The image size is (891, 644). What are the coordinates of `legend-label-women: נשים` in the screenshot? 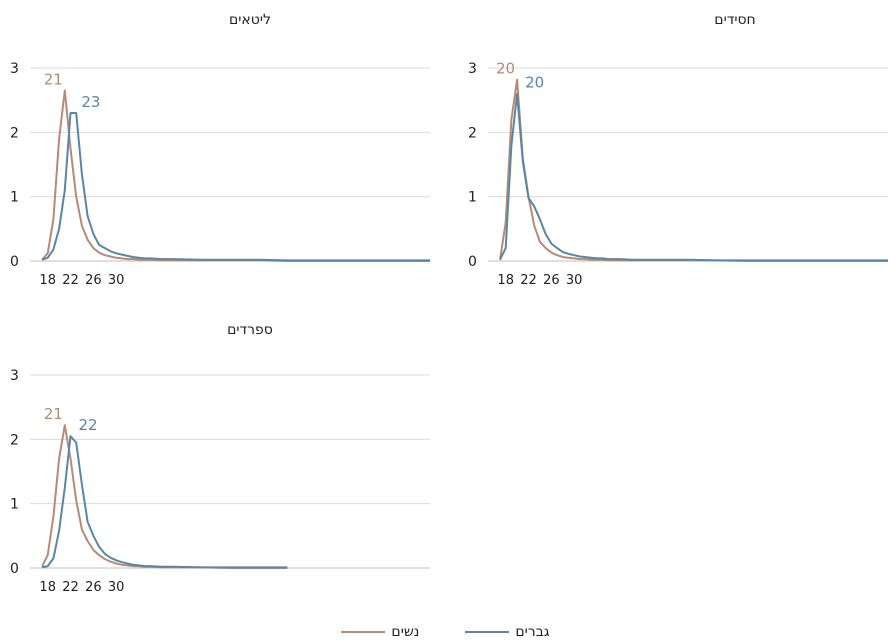 It's located at (405, 632).